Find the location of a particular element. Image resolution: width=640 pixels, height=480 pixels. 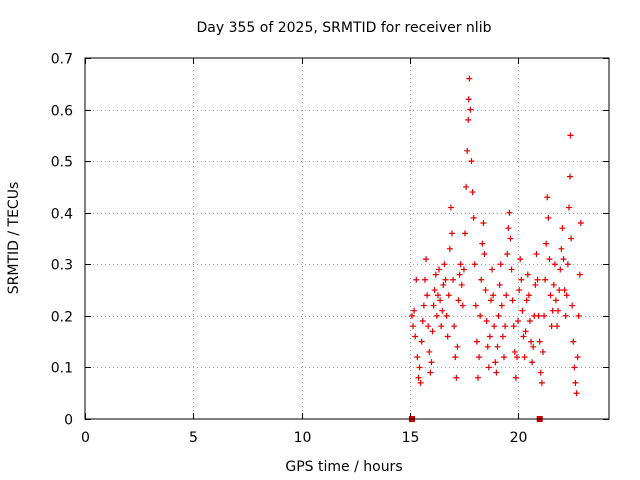

x-tick-label: 15 is located at coordinates (411, 438).